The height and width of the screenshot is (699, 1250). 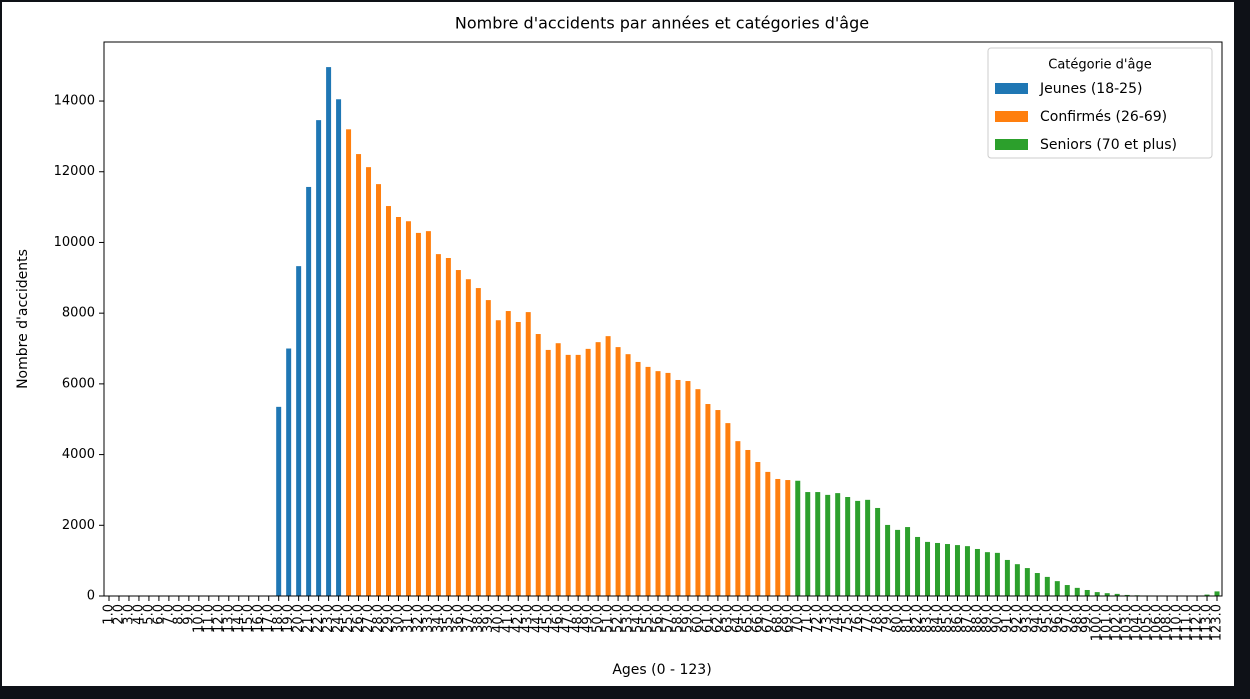 I want to click on x-tick-label: 38.0, so click(x=478, y=618).